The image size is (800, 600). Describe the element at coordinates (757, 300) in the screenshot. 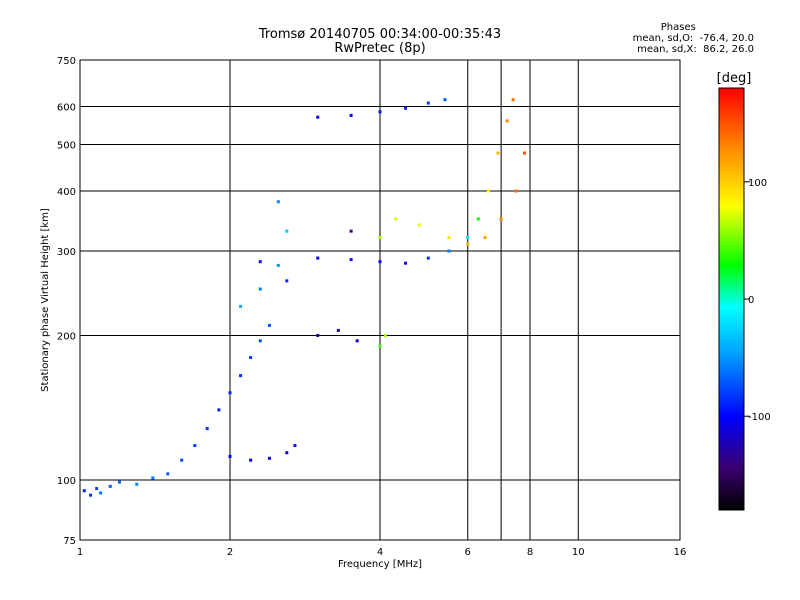

I see `colorbar-ticks: 100 0 -100` at that location.